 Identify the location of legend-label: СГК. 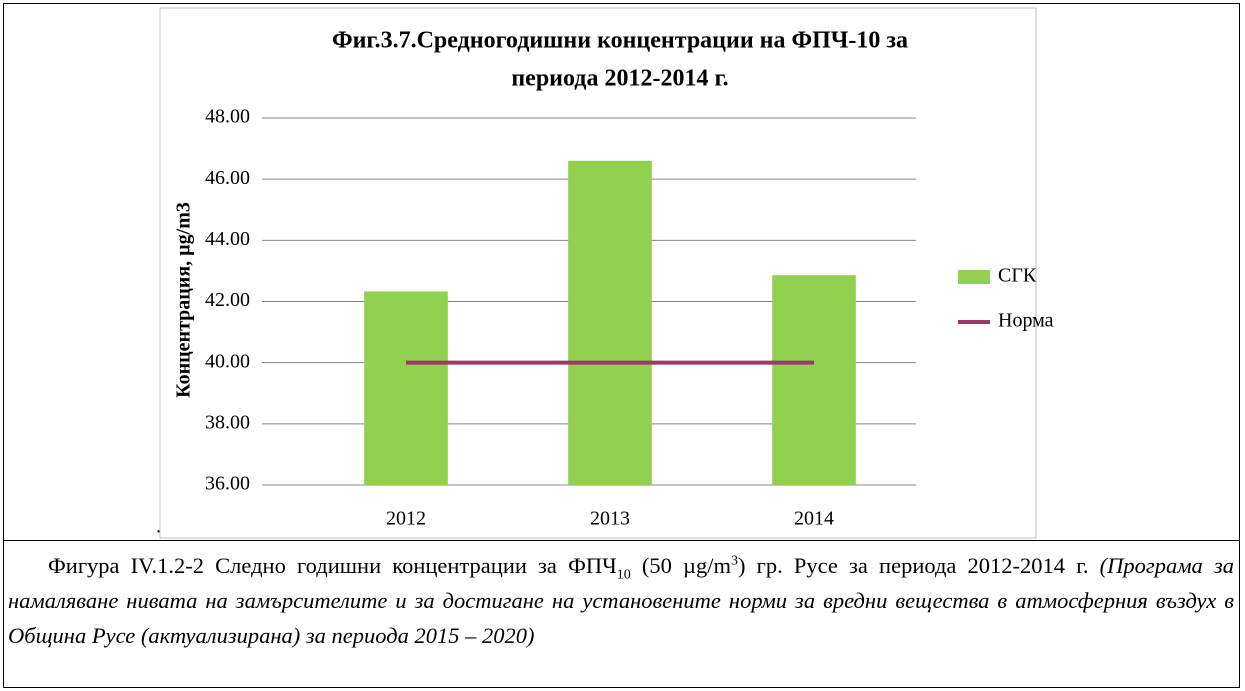
(1017, 276).